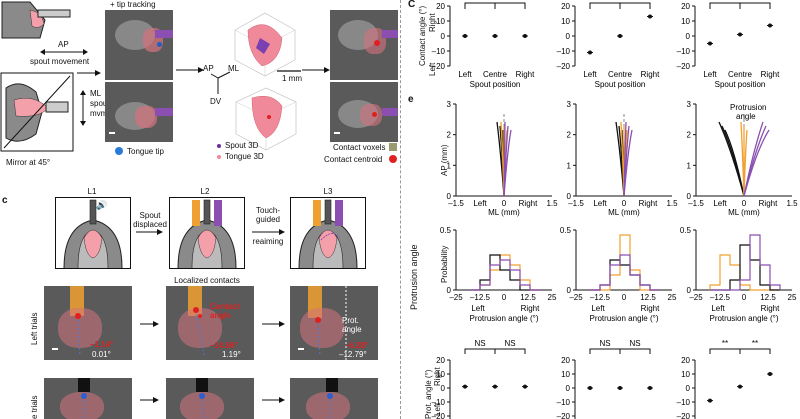  What do you see at coordinates (393, 159) in the screenshot?
I see `contact-centroid-dot` at bounding box center [393, 159].